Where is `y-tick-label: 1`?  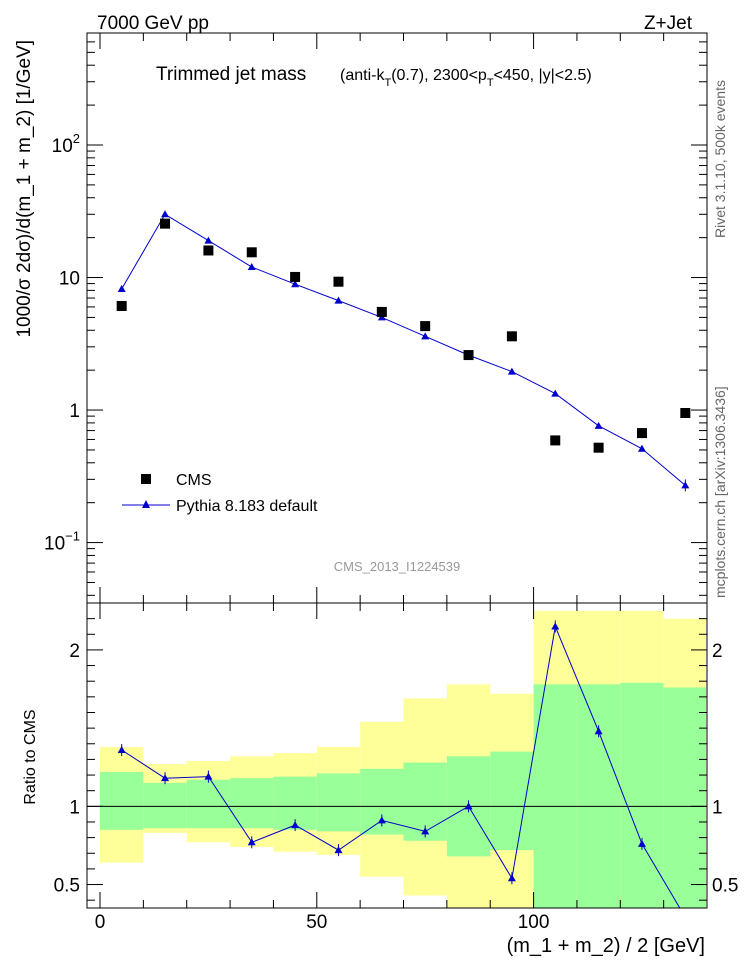 y-tick-label: 1 is located at coordinates (74, 411).